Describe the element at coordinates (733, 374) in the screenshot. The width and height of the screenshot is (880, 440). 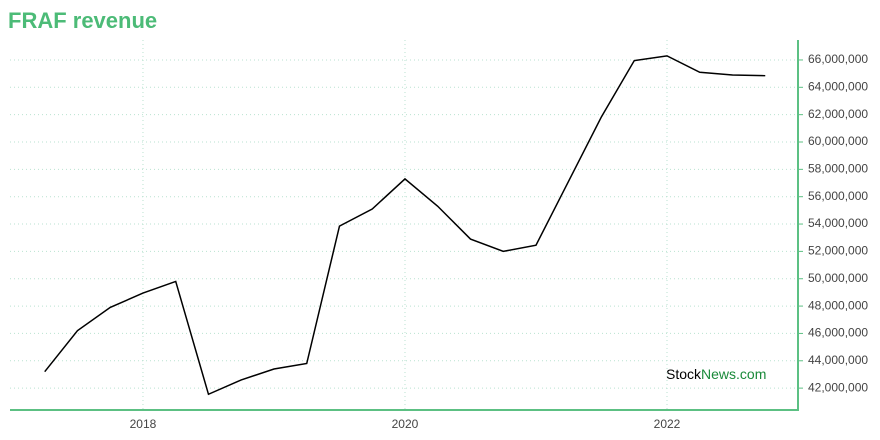
I see `watermark-part: News.com` at that location.